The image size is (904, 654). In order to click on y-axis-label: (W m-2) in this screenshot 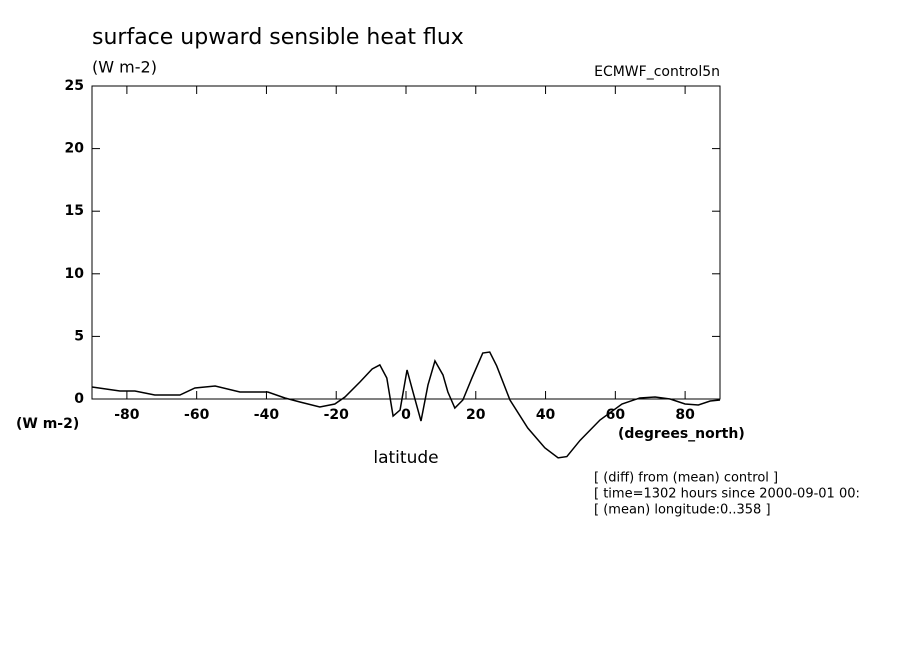, I will do `click(47, 424)`.